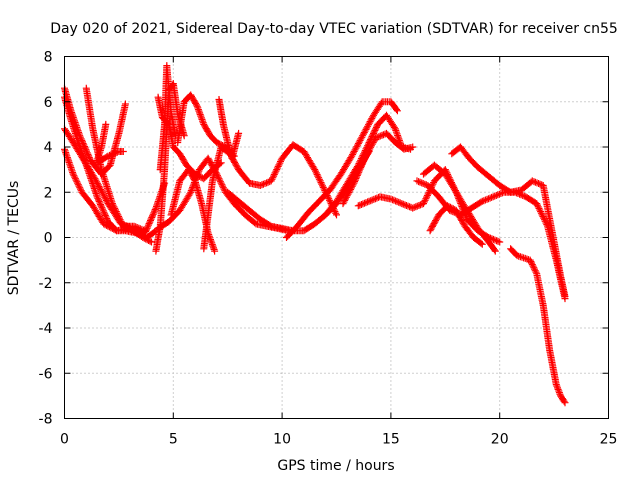 The height and width of the screenshot is (480, 640). Describe the element at coordinates (14, 238) in the screenshot. I see `y-axis-label: SDTVAR / TECUs` at that location.